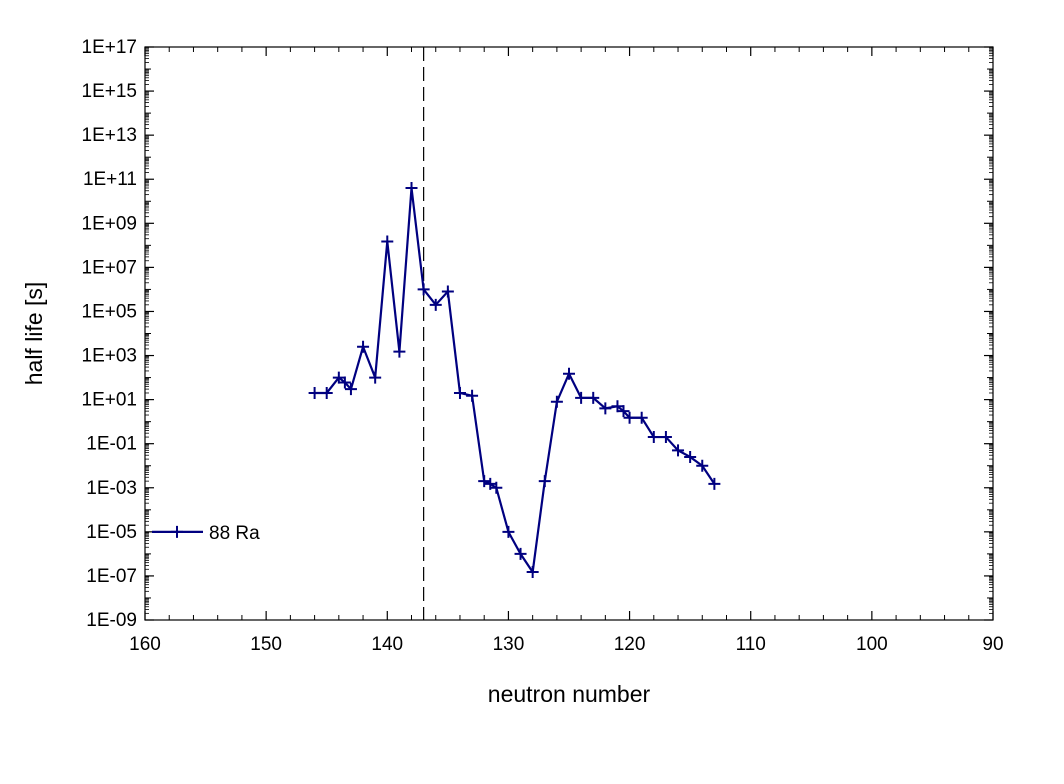 This screenshot has width=1064, height=784. I want to click on y-axis-title: half life [s], so click(34, 334).